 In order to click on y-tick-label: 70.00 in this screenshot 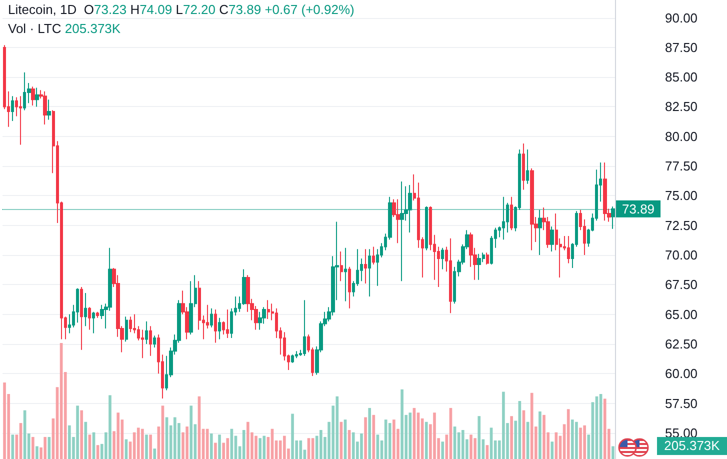, I will do `click(681, 255)`.